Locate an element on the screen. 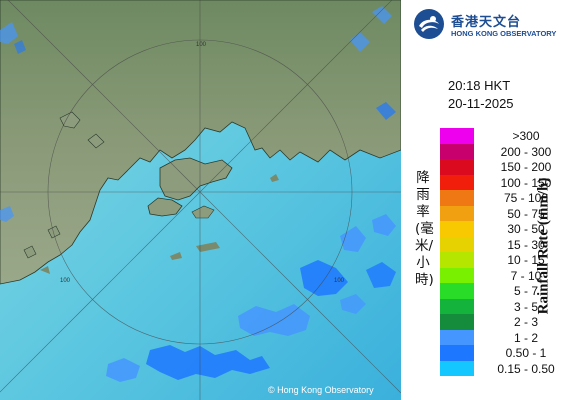 The height and width of the screenshot is (400, 577). legend-label: 150 - 200 is located at coordinates (526, 167).